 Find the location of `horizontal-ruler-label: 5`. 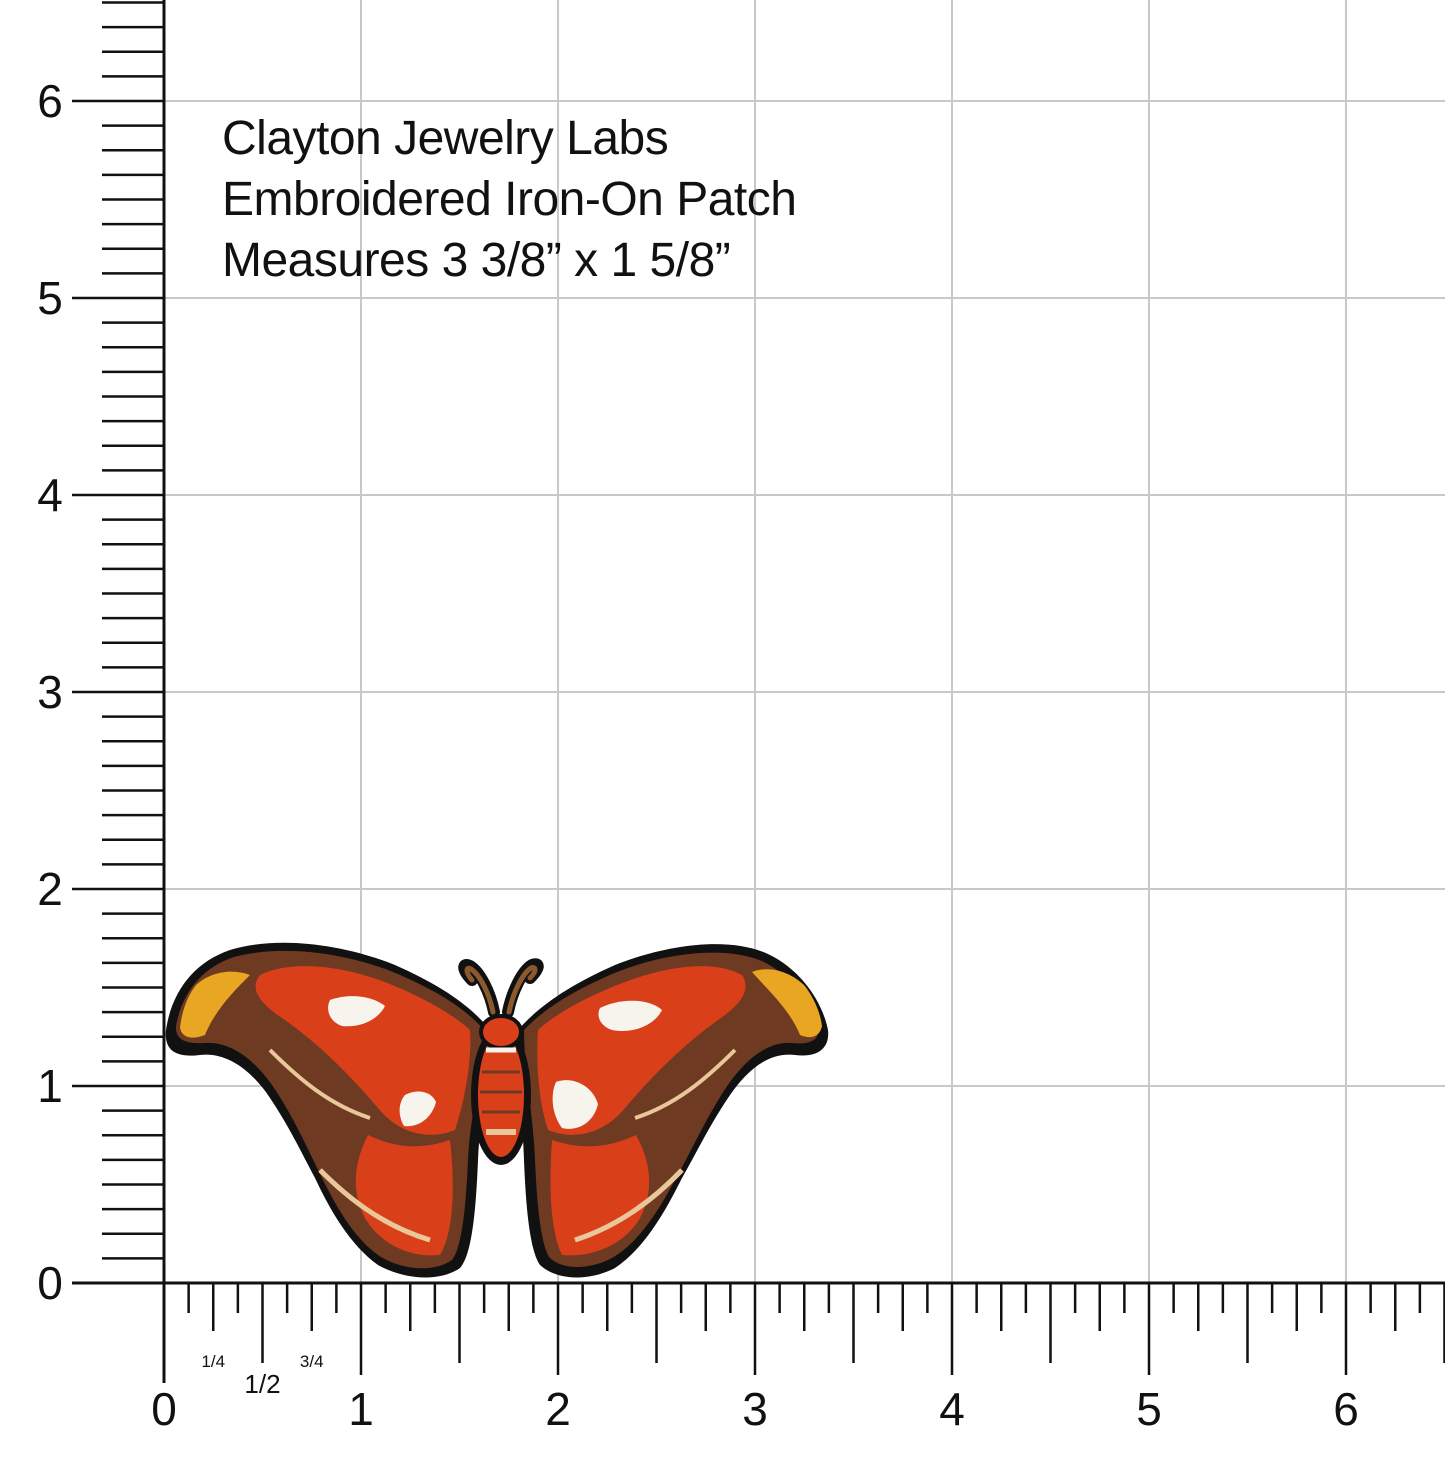

horizontal-ruler-label: 5 is located at coordinates (1149, 1409).